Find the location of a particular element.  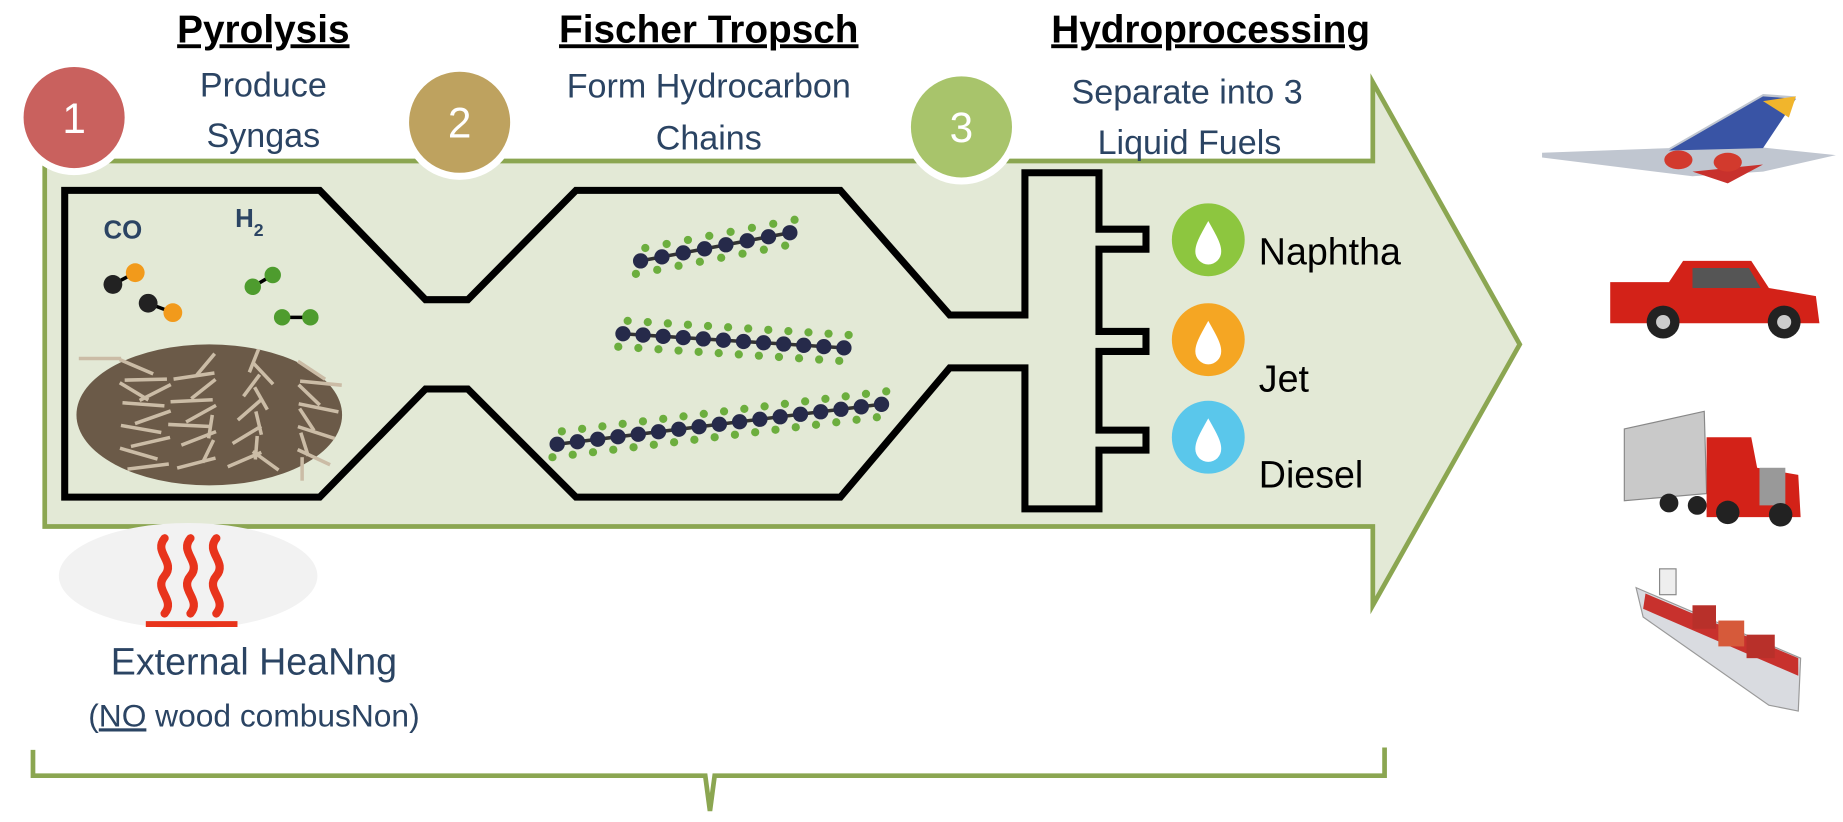

hydrocarbon-chains is located at coordinates (719, 338).